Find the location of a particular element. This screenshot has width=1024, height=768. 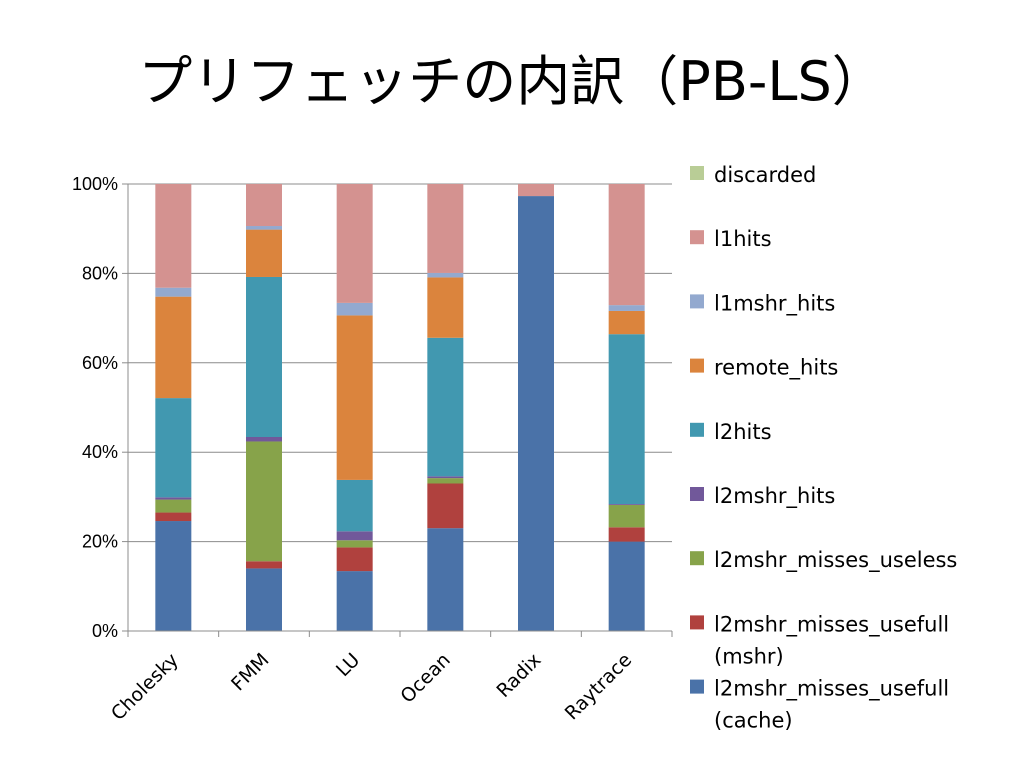

x-category-label: Raytrace is located at coordinates (598, 686).